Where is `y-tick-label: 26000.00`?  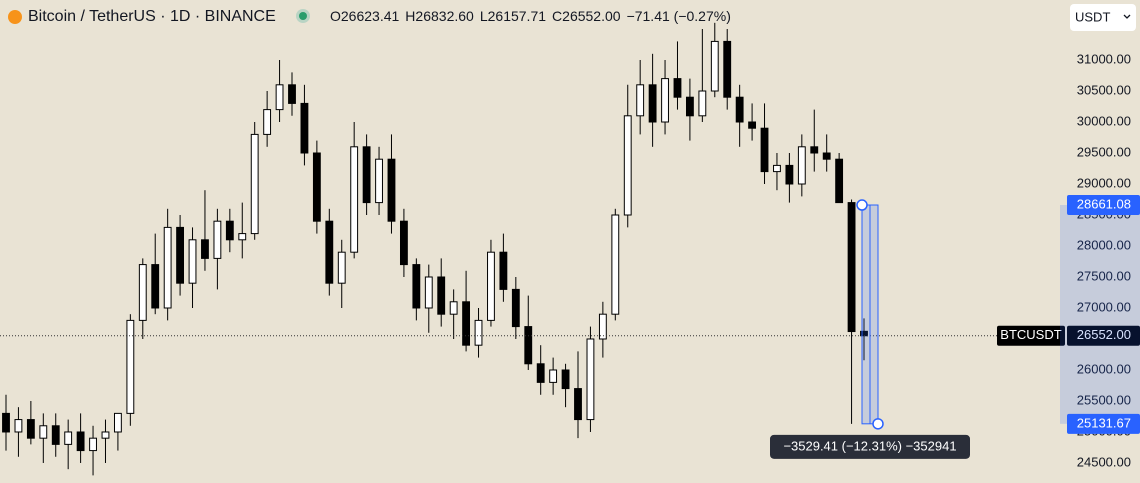
y-tick-label: 26000.00 is located at coordinates (1104, 368).